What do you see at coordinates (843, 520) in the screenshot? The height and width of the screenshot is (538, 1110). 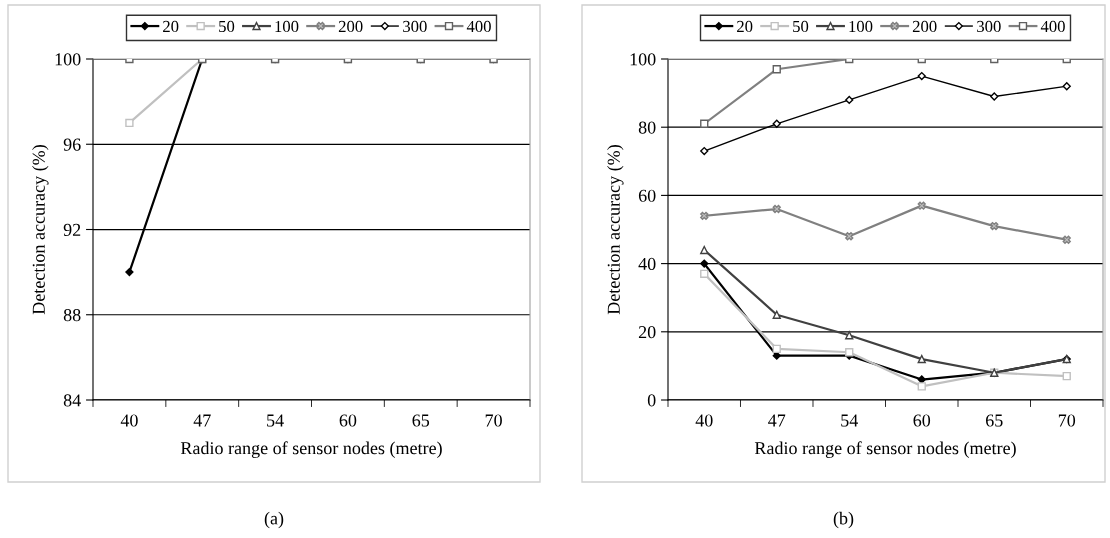 I see `text: (b)` at bounding box center [843, 520].